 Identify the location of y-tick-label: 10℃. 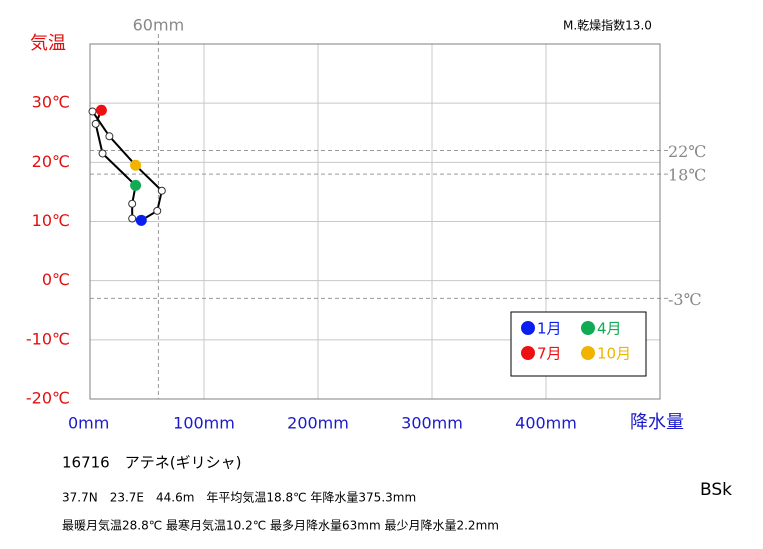
(51, 220).